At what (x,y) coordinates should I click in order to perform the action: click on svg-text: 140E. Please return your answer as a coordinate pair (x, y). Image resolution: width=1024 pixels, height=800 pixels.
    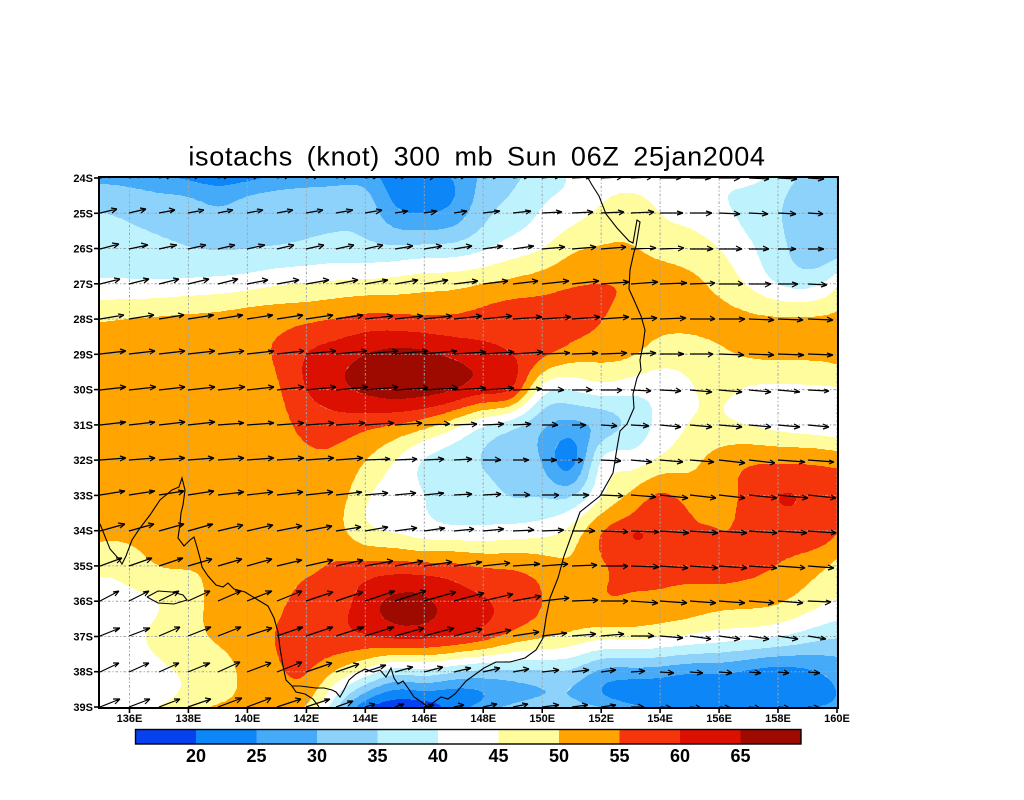
    Looking at the image, I should click on (248, 719).